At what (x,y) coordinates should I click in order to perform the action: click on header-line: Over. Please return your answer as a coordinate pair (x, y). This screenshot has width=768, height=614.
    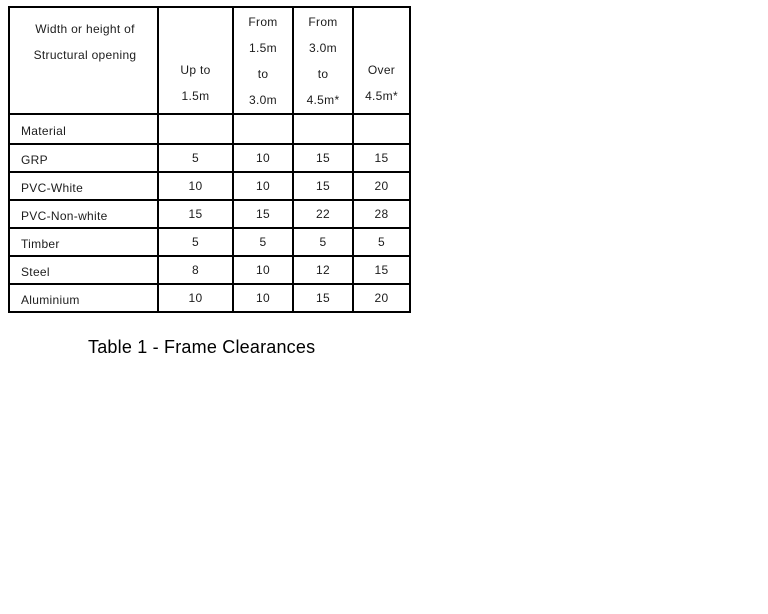
    Looking at the image, I should click on (381, 70).